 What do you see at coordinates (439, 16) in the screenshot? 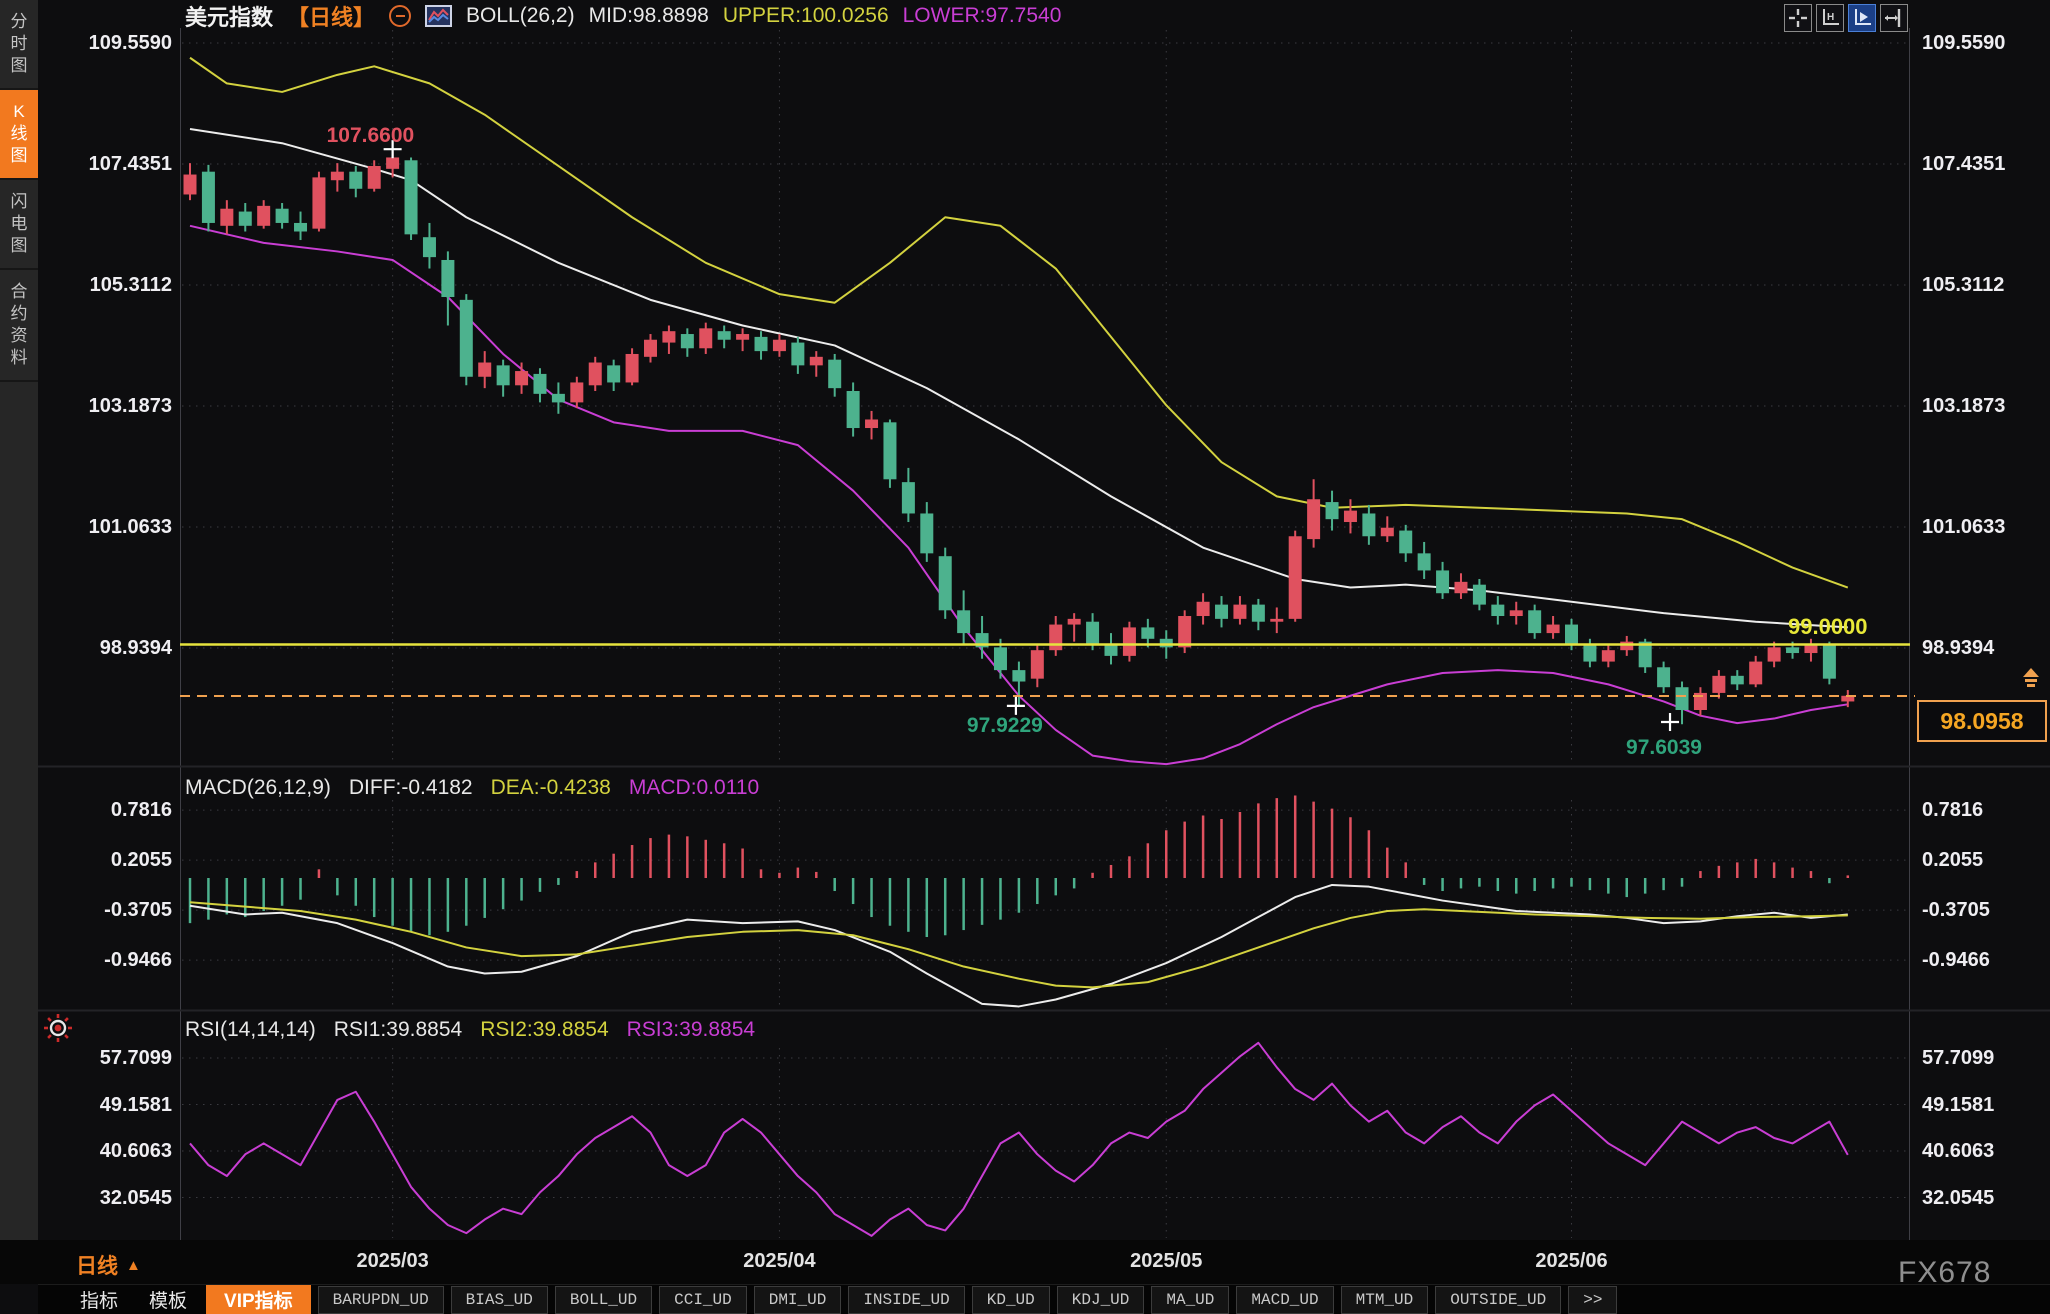
I see `mini-chart-icon` at bounding box center [439, 16].